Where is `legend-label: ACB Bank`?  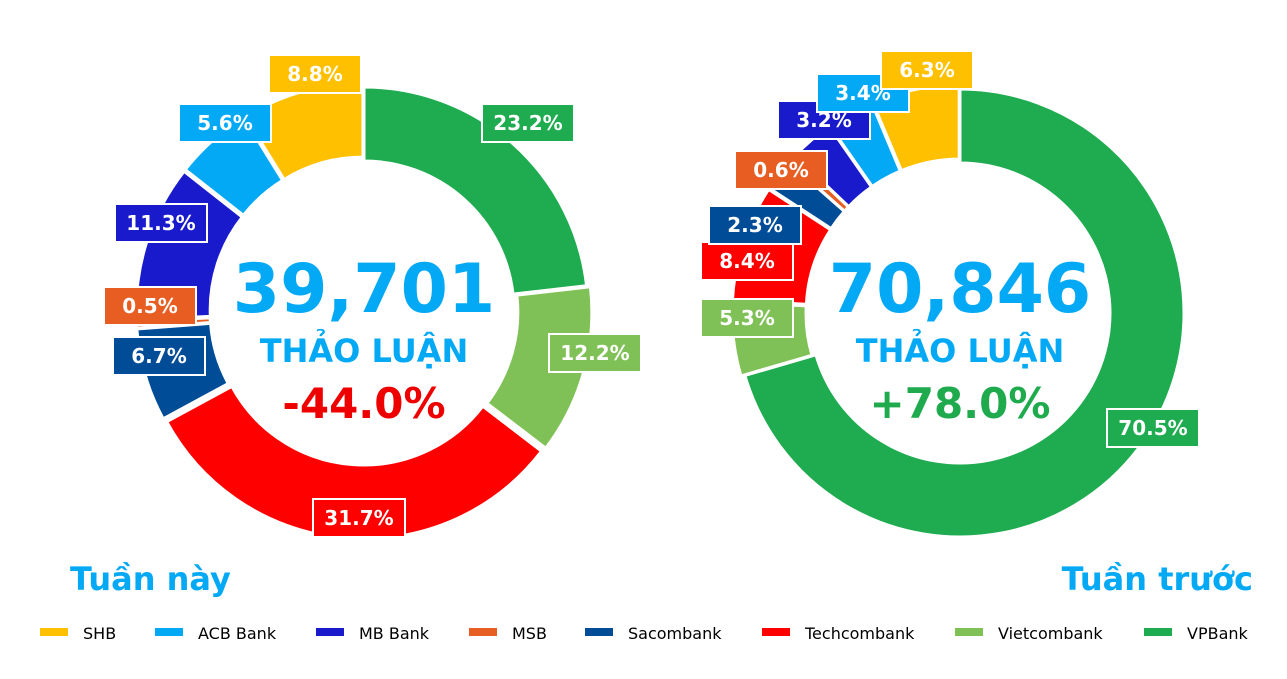
legend-label: ACB Bank is located at coordinates (237, 633).